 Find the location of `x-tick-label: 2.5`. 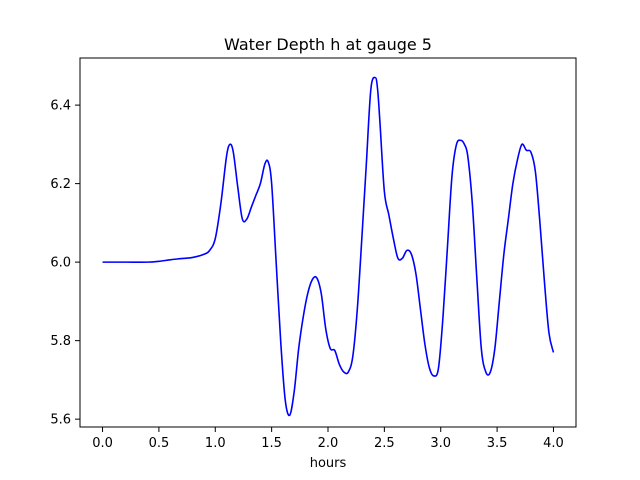

x-tick-label: 2.5 is located at coordinates (384, 443).